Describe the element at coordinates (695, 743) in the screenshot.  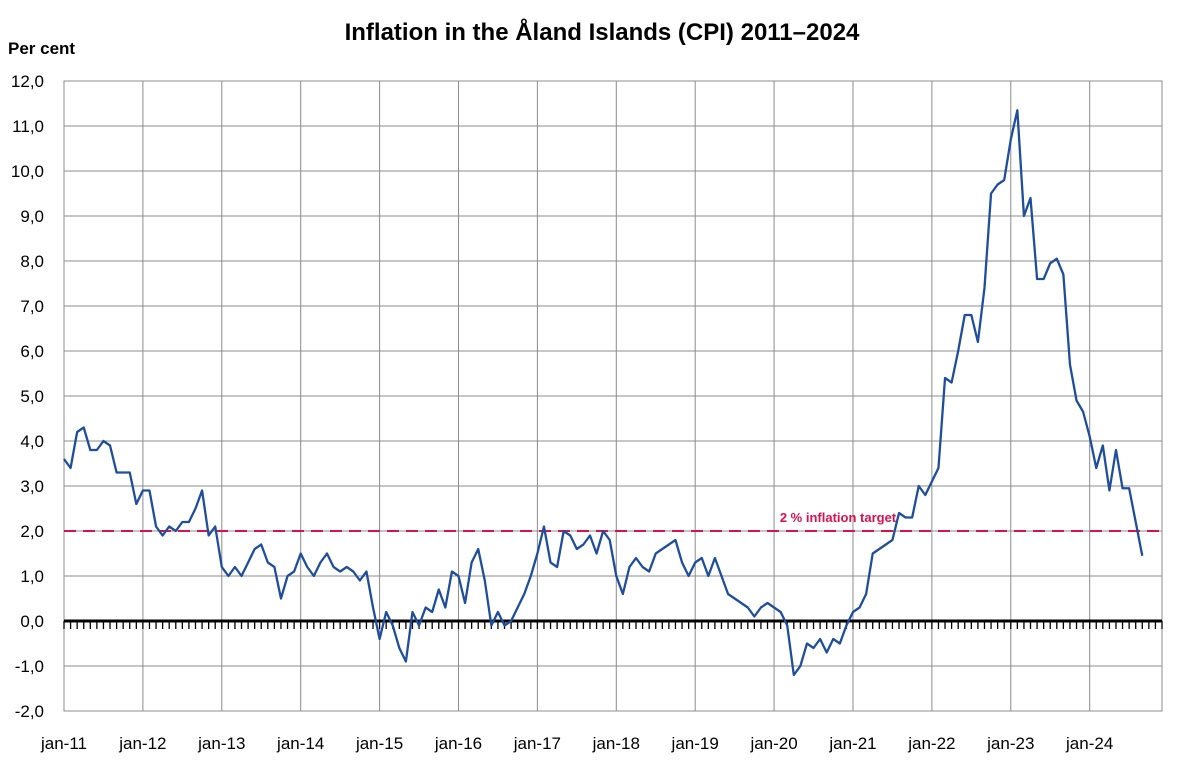
I see `x-tick-label: jan-19` at that location.